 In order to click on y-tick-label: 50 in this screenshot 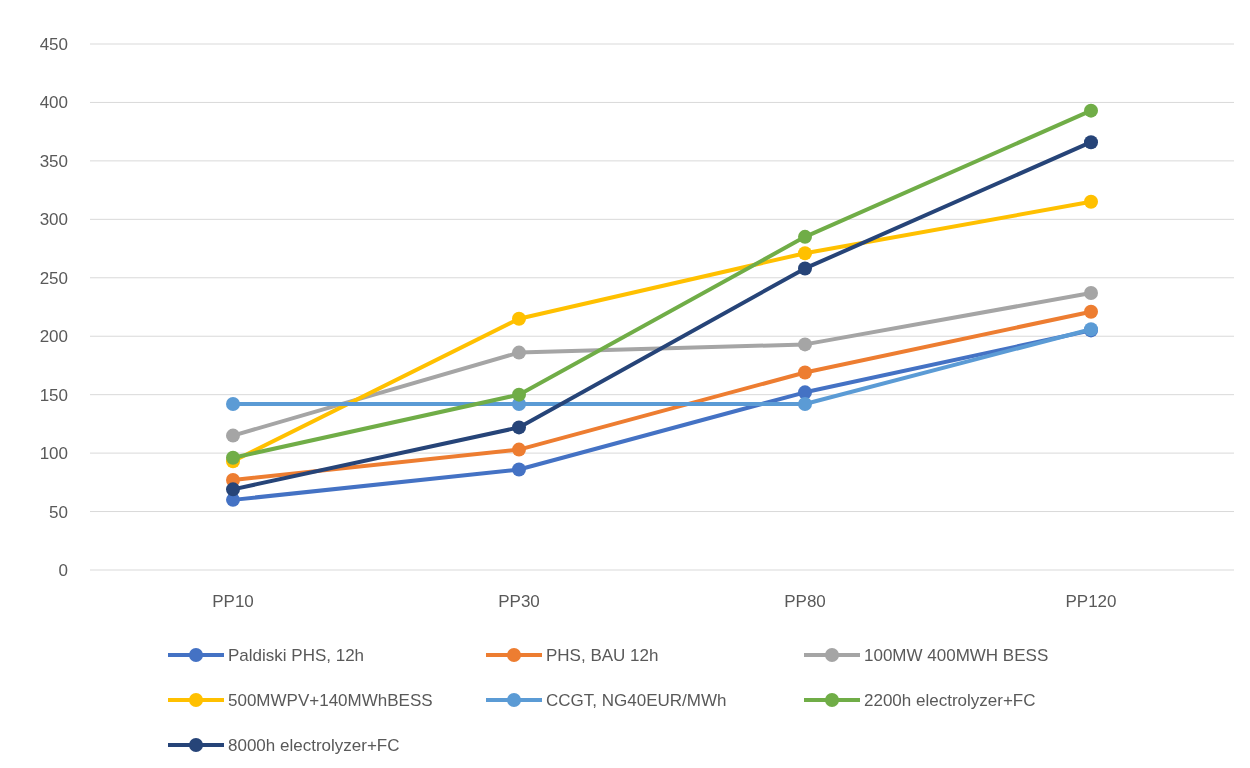, I will do `click(58, 512)`.